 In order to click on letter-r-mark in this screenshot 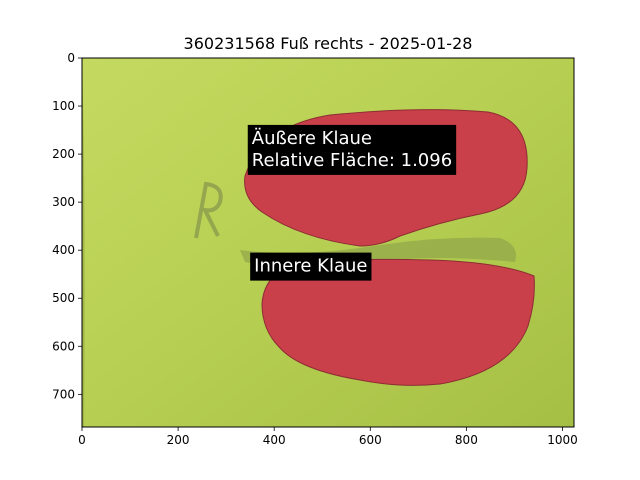, I will do `click(208, 210)`.